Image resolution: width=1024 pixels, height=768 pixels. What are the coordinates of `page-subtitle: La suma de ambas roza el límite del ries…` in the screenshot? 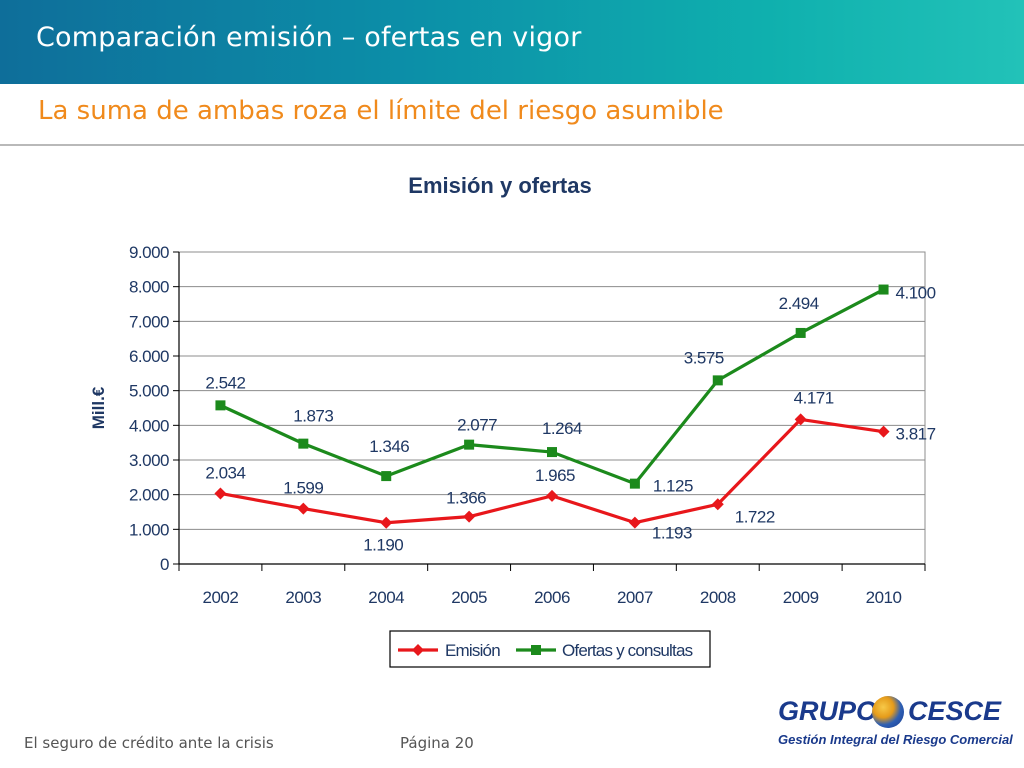 It's located at (381, 111).